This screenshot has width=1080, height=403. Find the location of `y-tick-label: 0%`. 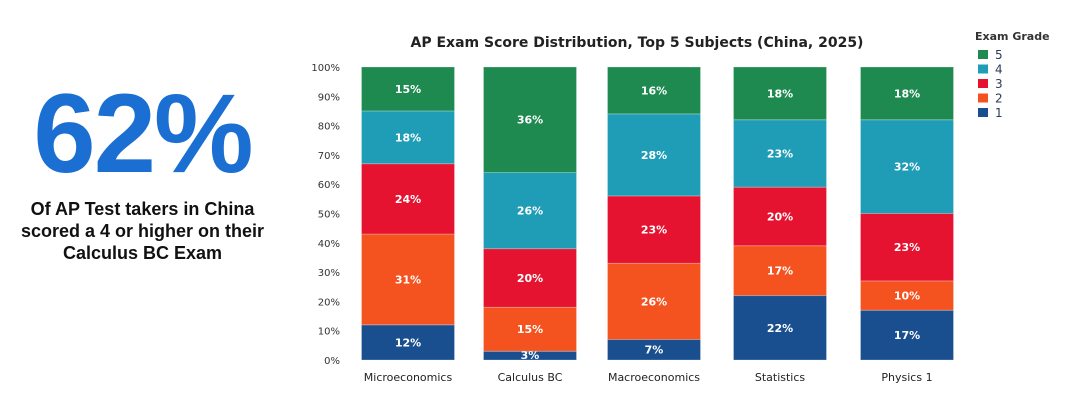

y-tick-label: 0% is located at coordinates (332, 361).